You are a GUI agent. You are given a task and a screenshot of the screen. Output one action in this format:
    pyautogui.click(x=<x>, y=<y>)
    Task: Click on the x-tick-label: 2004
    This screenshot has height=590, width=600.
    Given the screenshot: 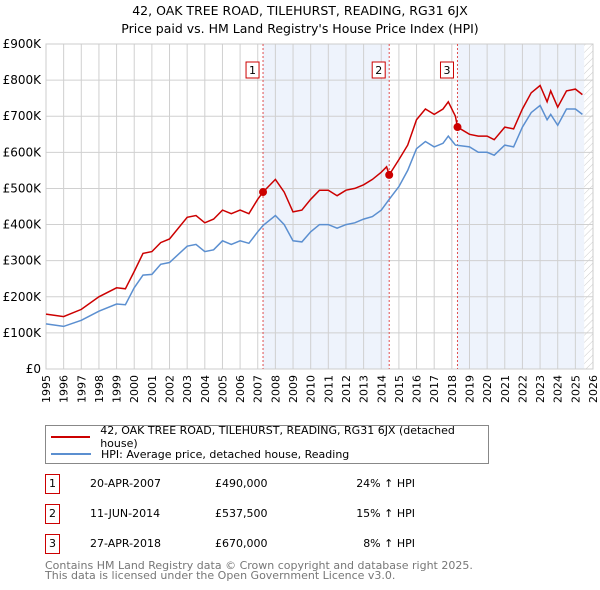 What is the action you would take?
    pyautogui.click(x=205, y=389)
    